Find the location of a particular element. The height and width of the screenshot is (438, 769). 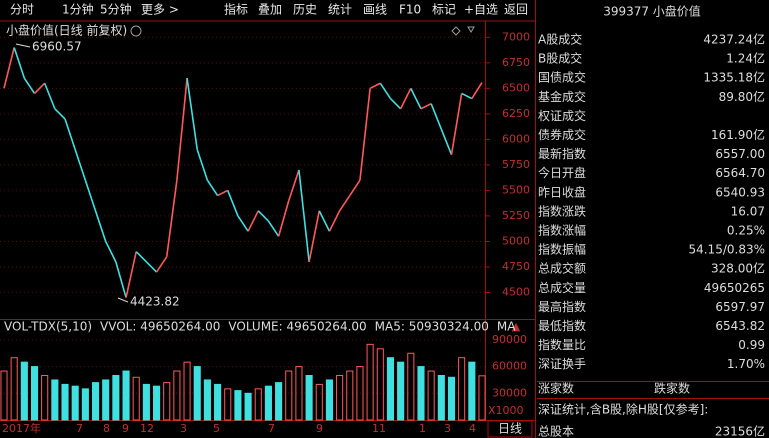

row-label: 最新指数 is located at coordinates (562, 153).